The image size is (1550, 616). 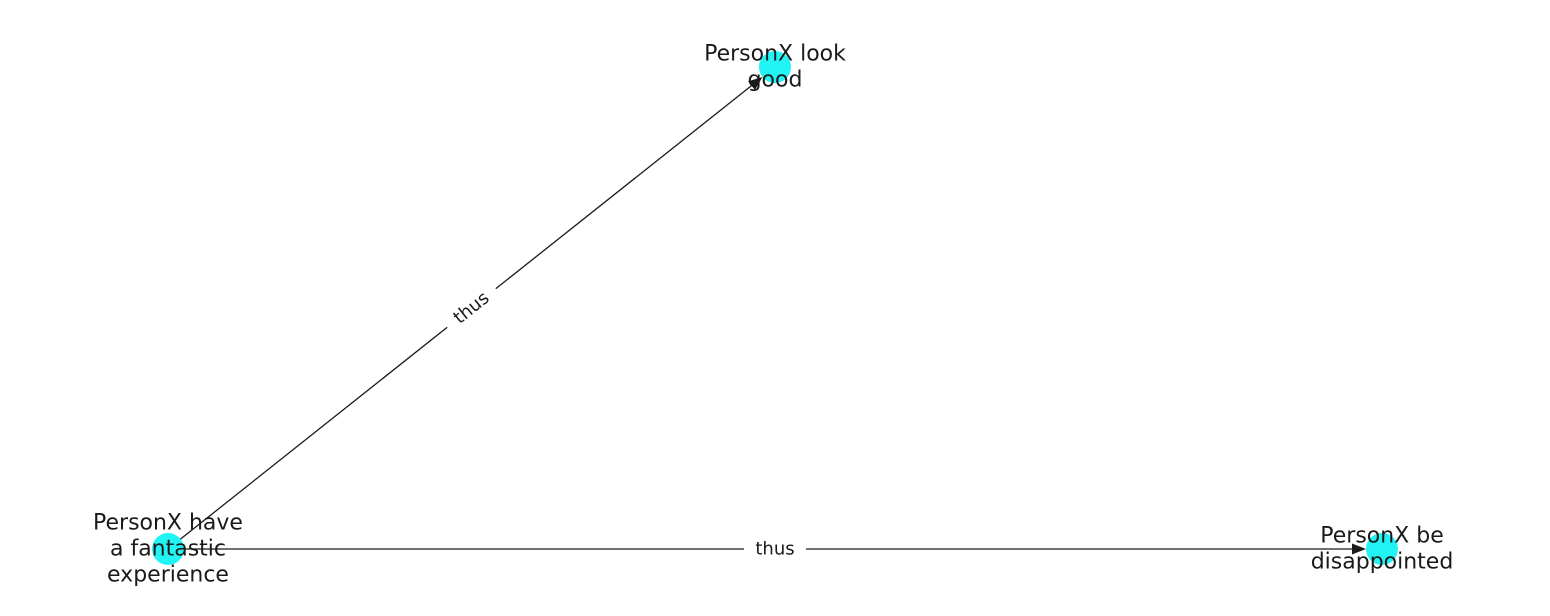 I want to click on node-personx-be-disappointed-label: PersonX be disappointed, so click(x=1382, y=549).